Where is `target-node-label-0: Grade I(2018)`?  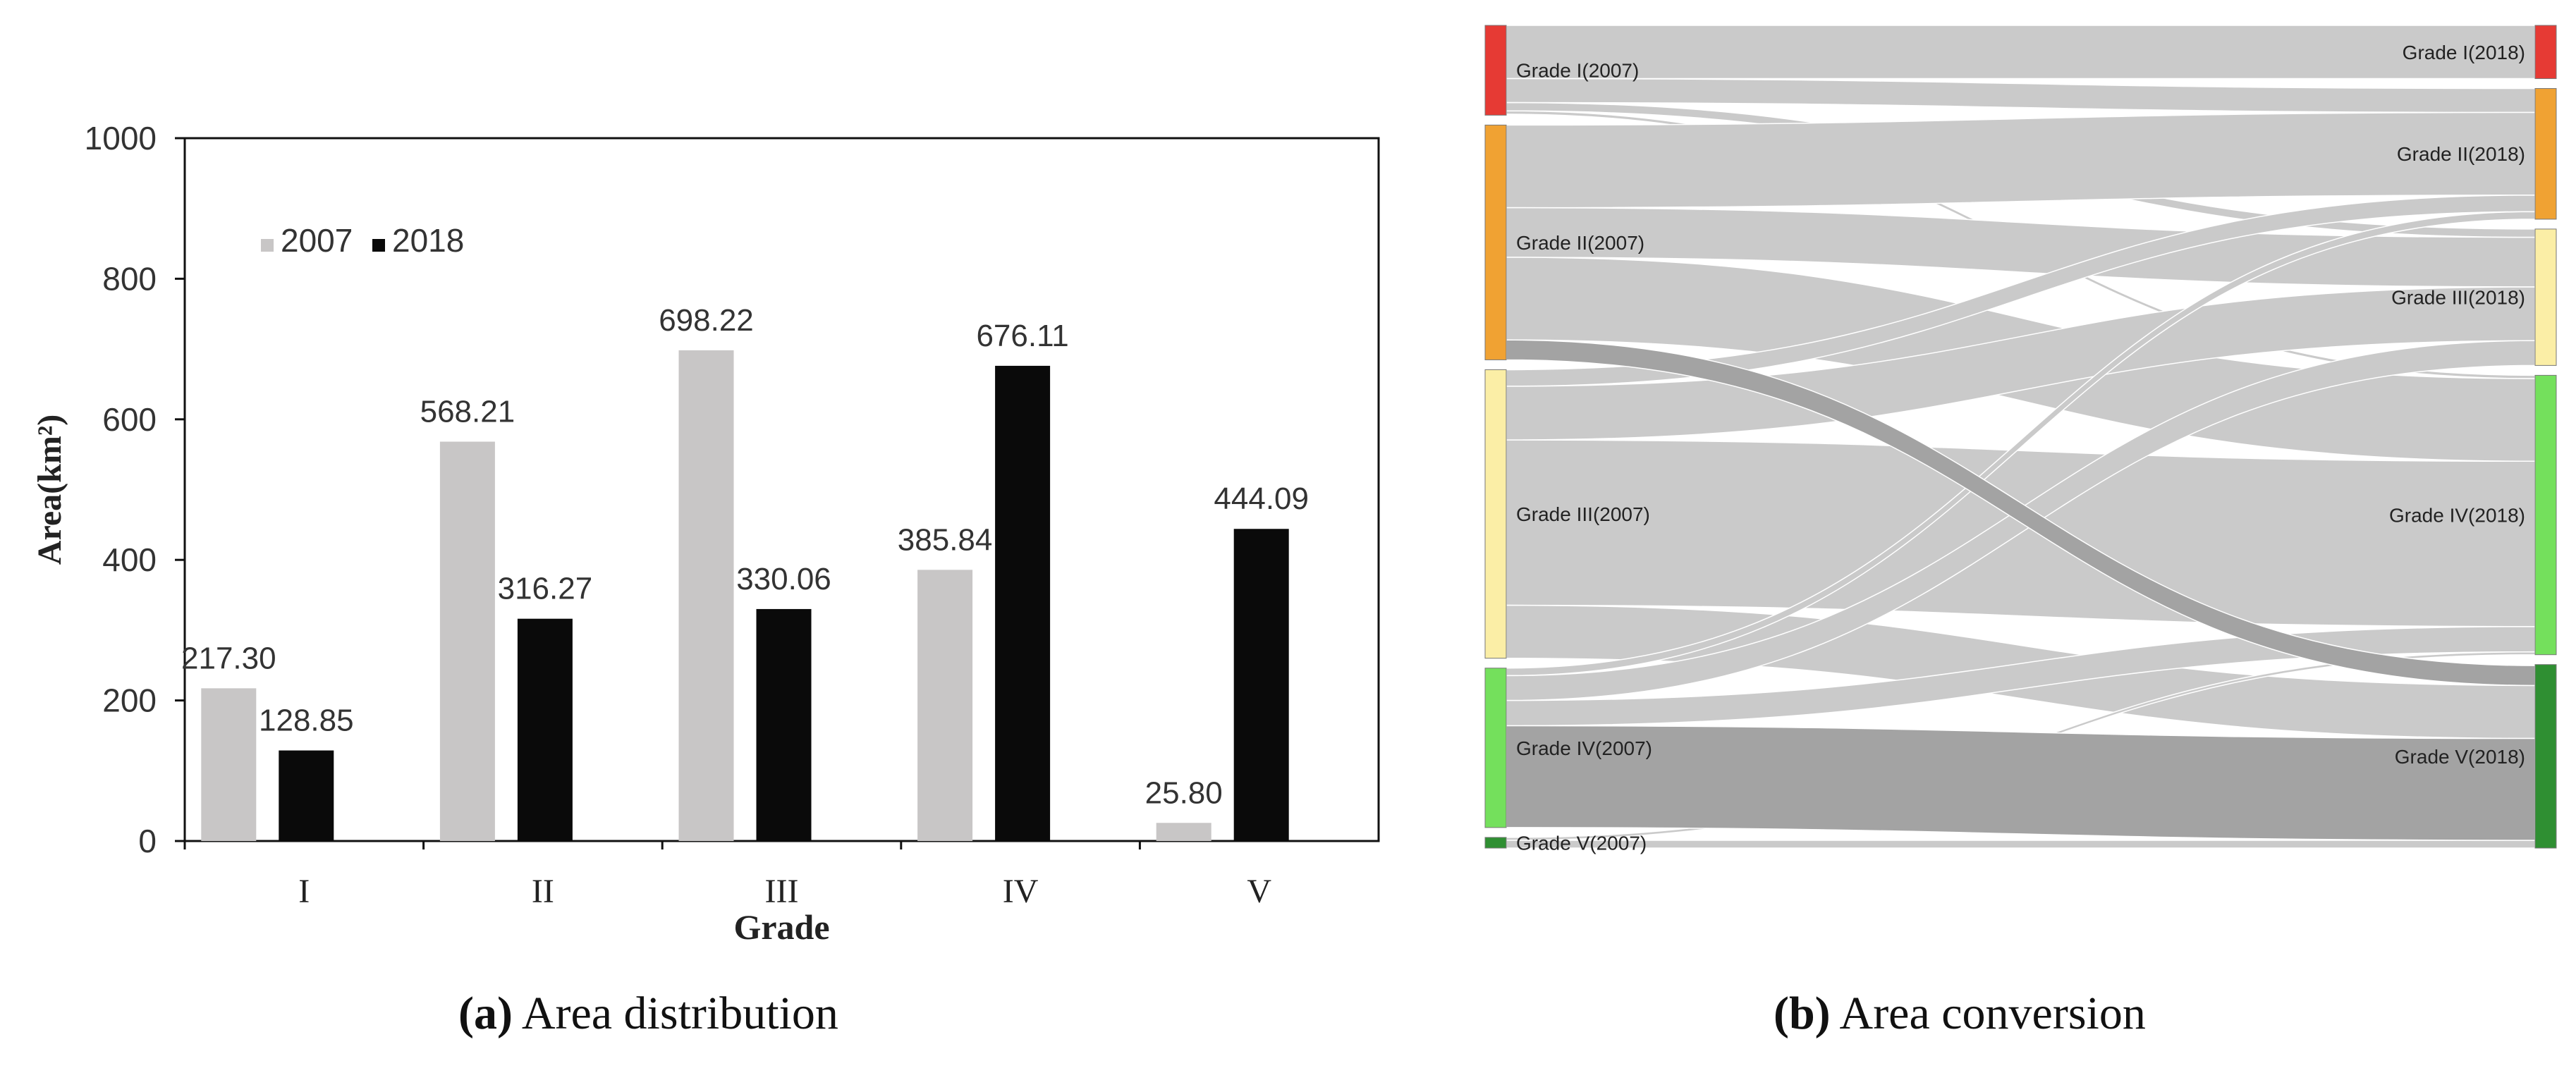 target-node-label-0: Grade I(2018) is located at coordinates (2464, 52).